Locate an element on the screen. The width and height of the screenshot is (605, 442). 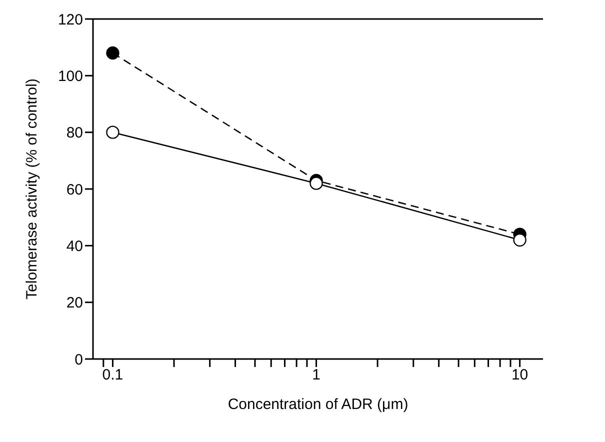
y-tick-label: 20 is located at coordinates (74, 303).